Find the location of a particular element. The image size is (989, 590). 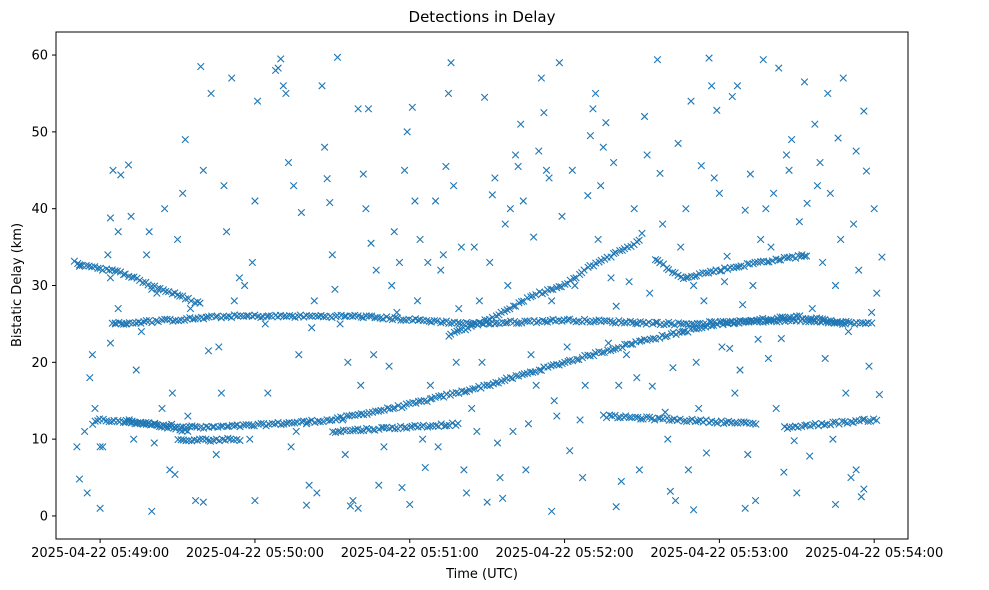

y-axis-label: Bistatic Delay (km) is located at coordinates (17, 285).